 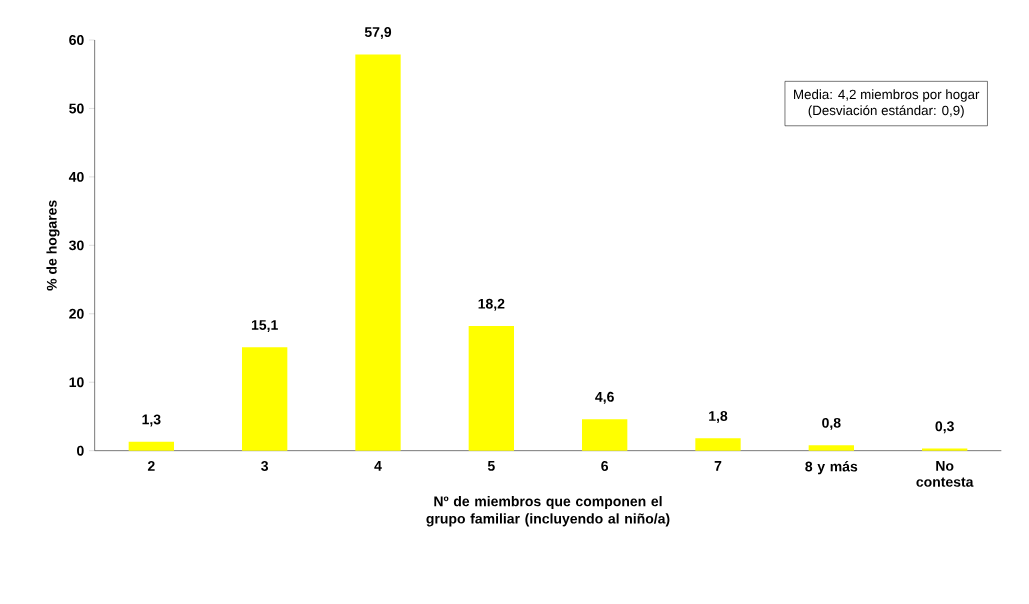 I want to click on y-tick-label: 50, so click(x=76, y=108).